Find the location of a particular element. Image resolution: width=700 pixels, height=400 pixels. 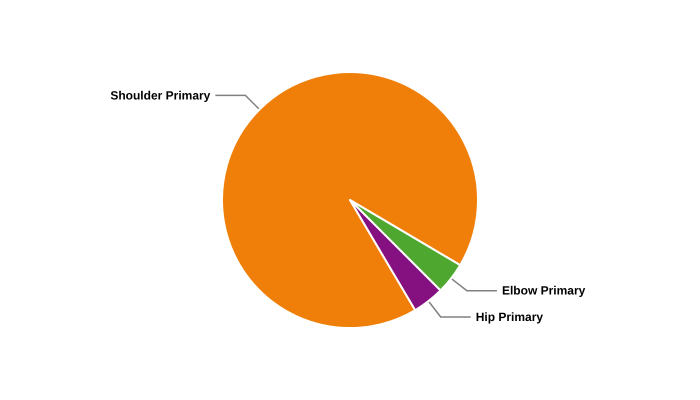

slice-label: Shoulder Primary is located at coordinates (160, 95).